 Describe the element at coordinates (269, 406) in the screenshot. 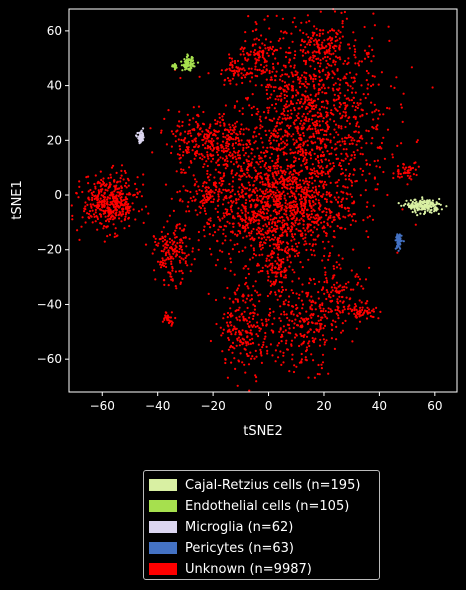

I see `x-tick-label: 0` at that location.